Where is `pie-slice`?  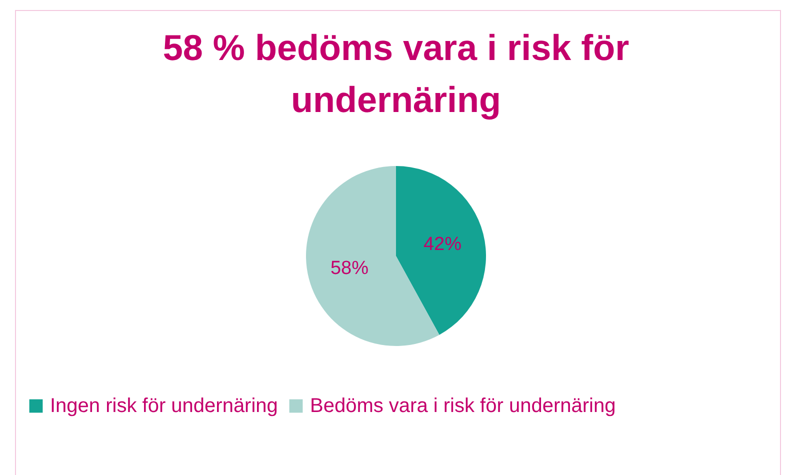 pie-slice is located at coordinates (441, 250).